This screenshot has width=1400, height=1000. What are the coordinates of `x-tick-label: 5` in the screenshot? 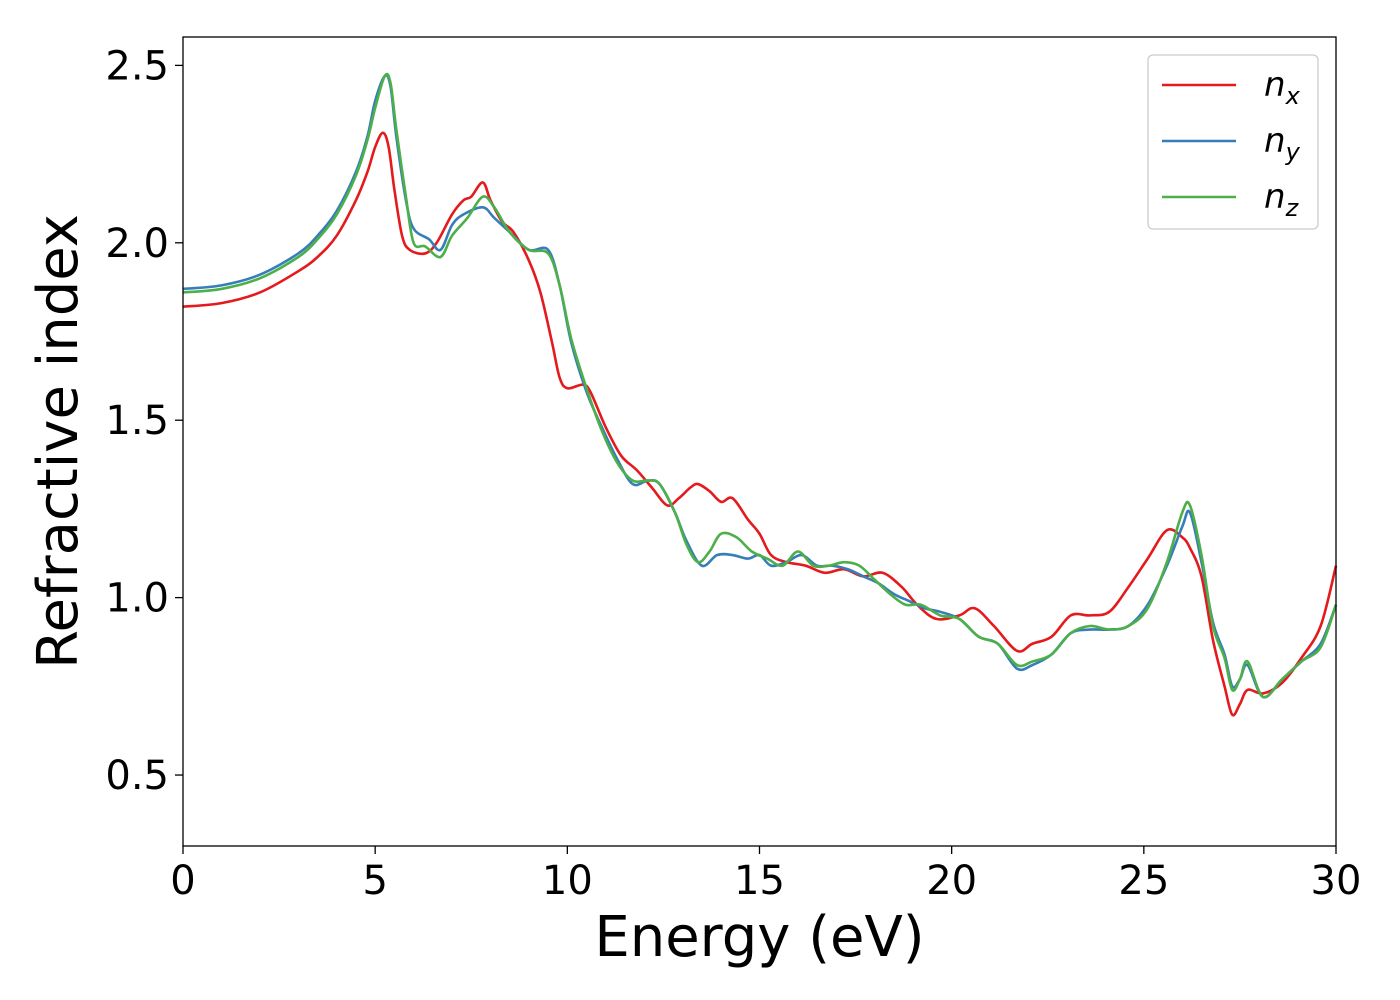 It's located at (374, 881).